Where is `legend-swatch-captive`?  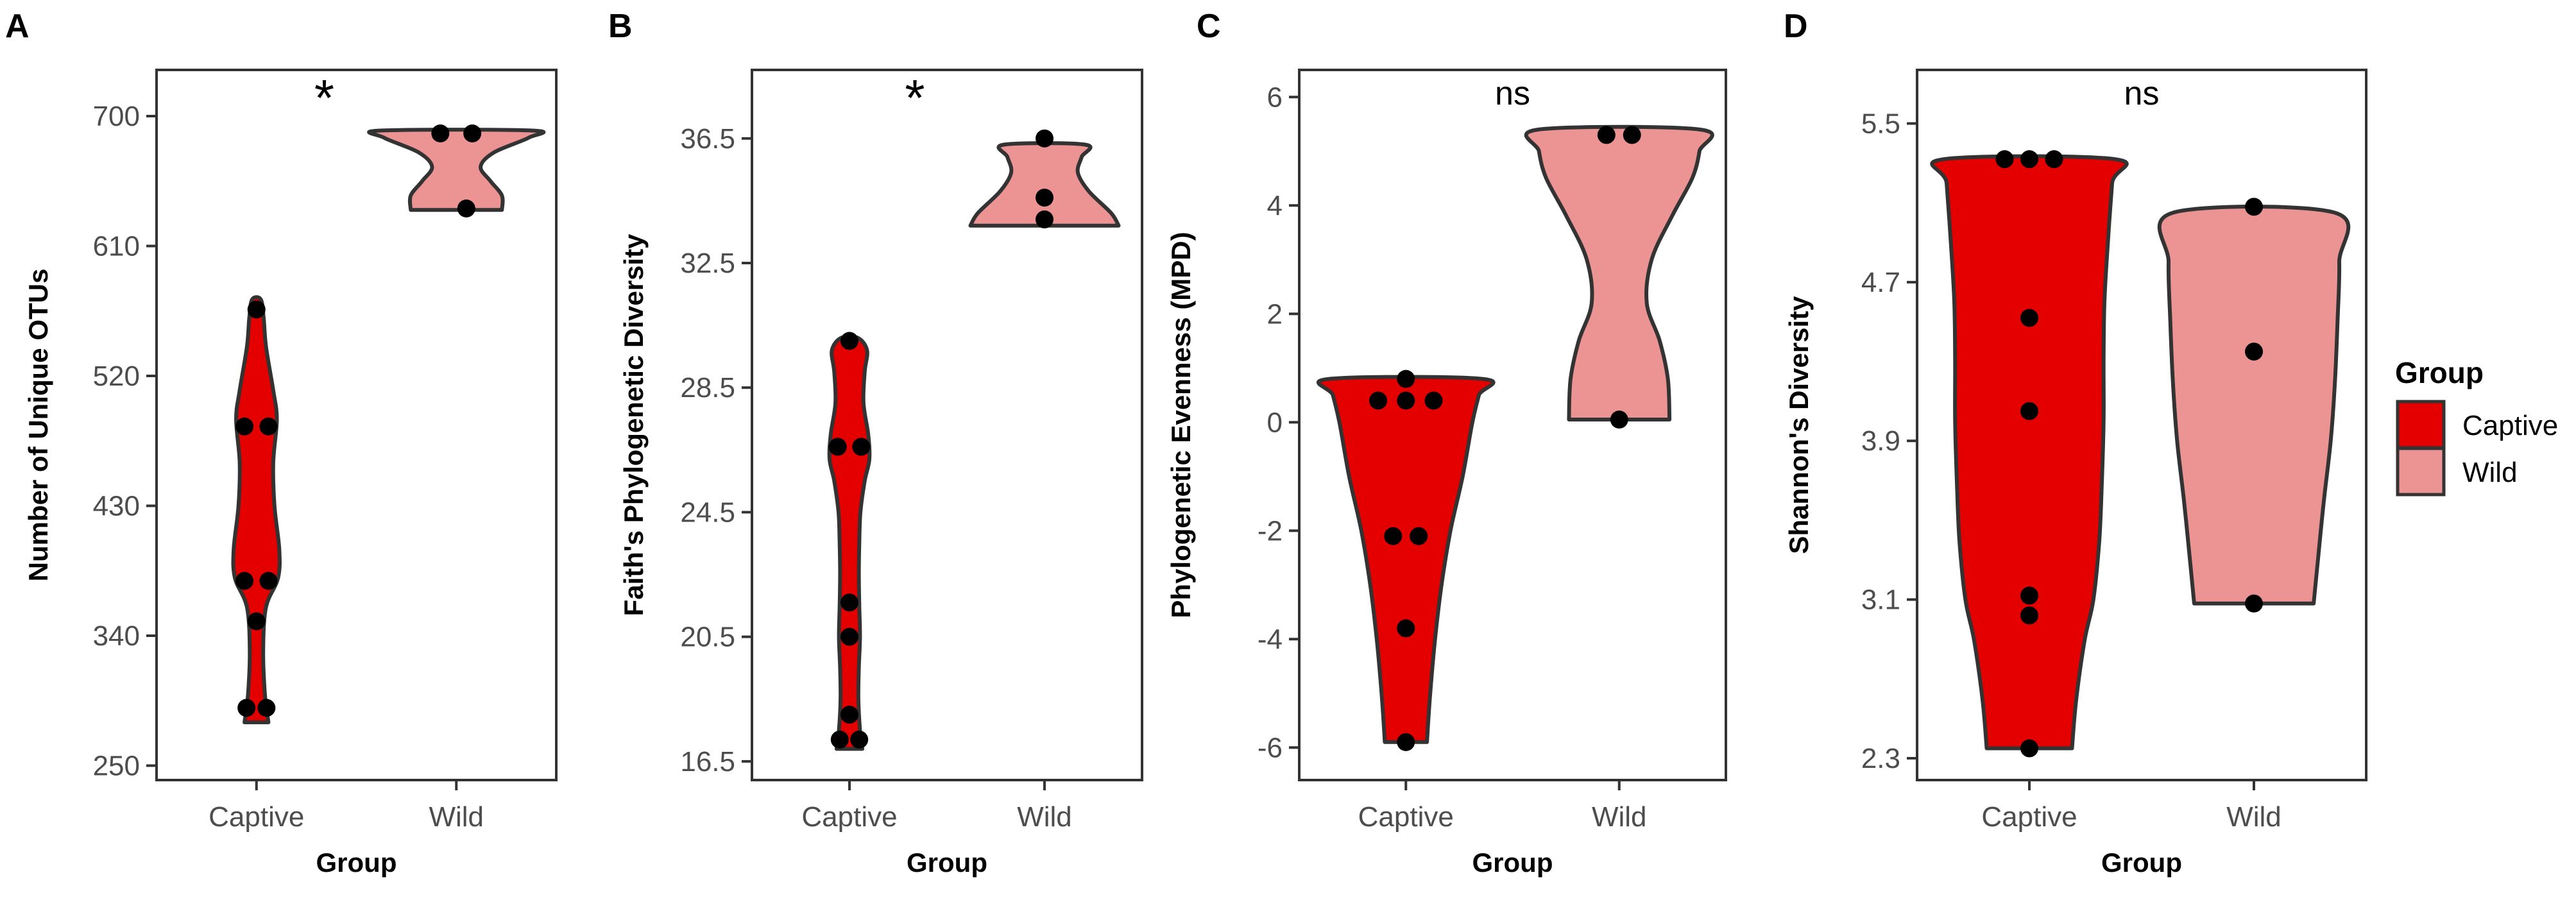 legend-swatch-captive is located at coordinates (2421, 425).